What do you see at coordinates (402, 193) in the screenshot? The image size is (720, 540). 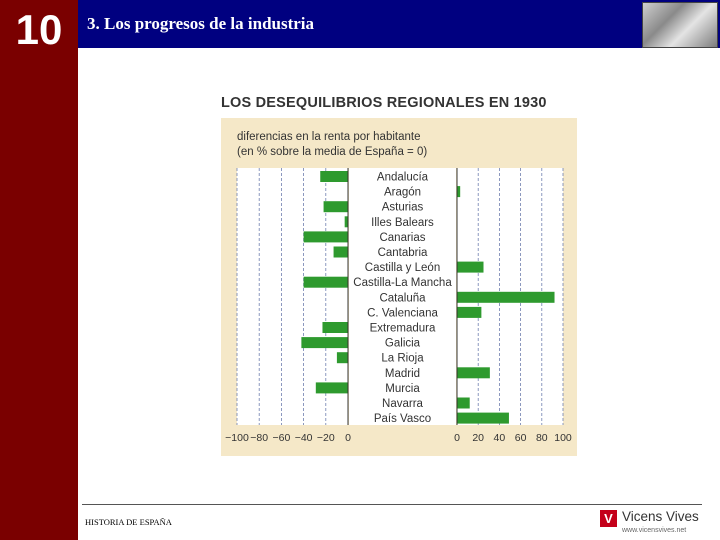 I see `category-label: Aragón` at bounding box center [402, 193].